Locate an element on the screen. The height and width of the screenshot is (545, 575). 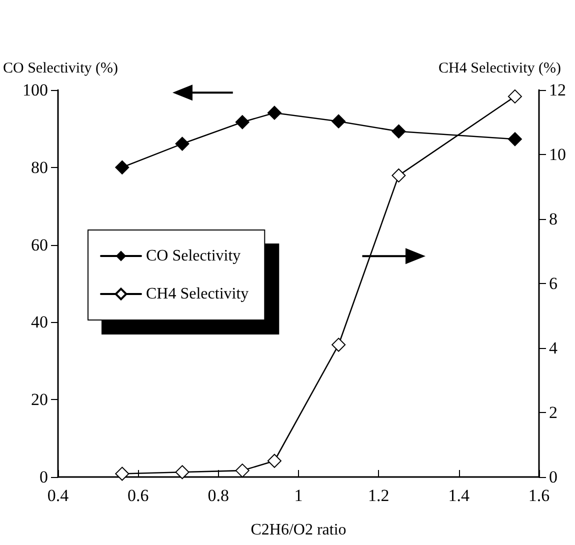
x-tick-label: 1.4 is located at coordinates (459, 495).